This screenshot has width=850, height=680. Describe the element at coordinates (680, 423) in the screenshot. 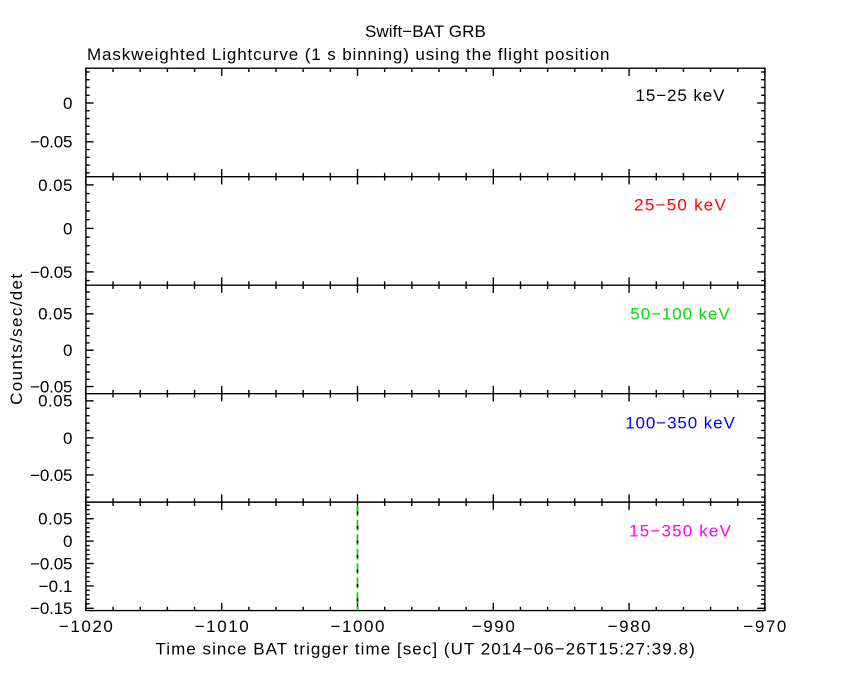

I see `svg-text: 100−350 keV` at that location.